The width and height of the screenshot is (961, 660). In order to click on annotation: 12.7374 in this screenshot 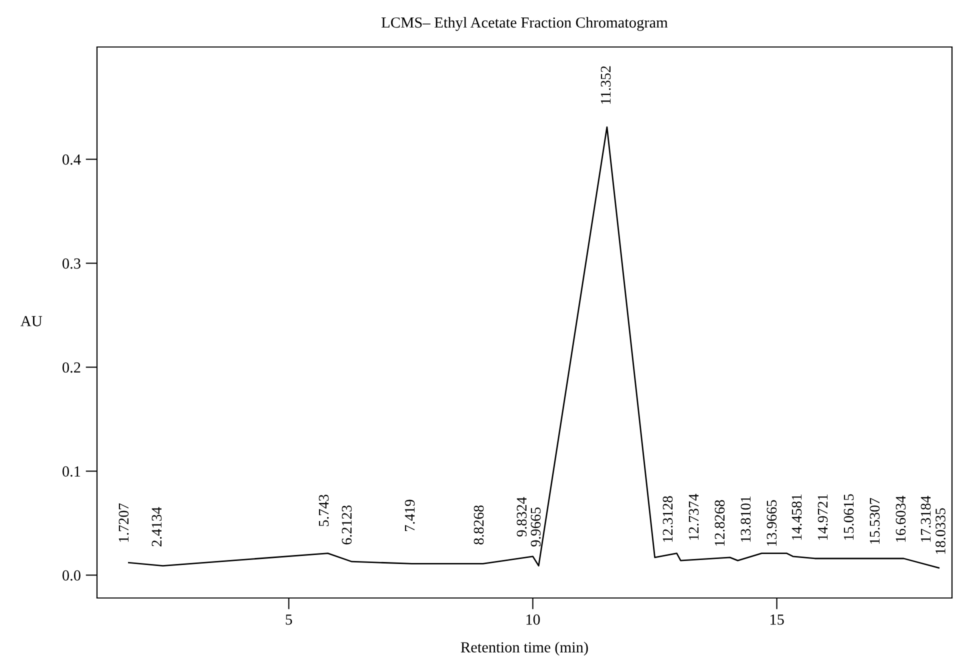, I will do `click(693, 517)`.